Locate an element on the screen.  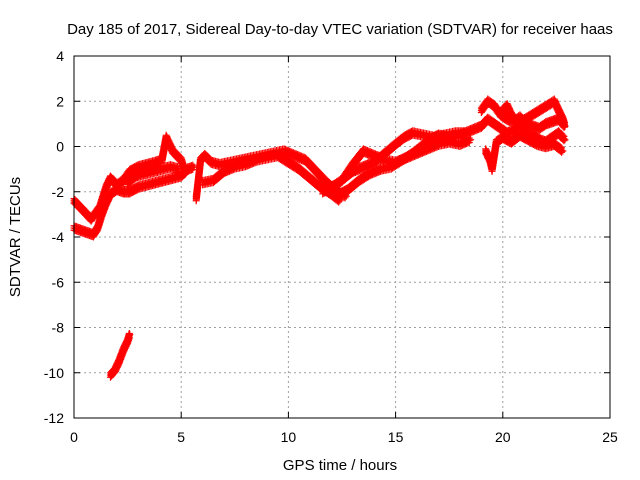
series-arc-ridge-lower is located at coordinates (271, 177).